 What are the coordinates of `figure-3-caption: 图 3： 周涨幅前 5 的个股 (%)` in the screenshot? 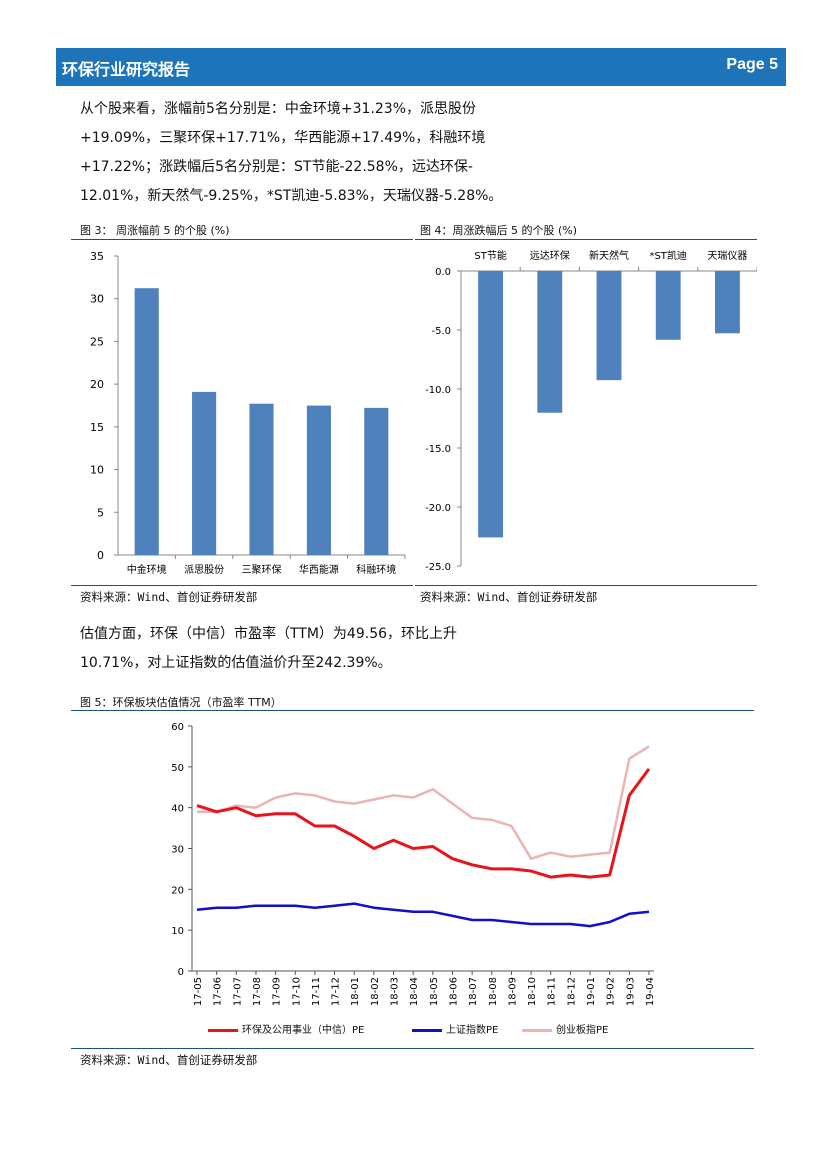 It's located at (155, 230).